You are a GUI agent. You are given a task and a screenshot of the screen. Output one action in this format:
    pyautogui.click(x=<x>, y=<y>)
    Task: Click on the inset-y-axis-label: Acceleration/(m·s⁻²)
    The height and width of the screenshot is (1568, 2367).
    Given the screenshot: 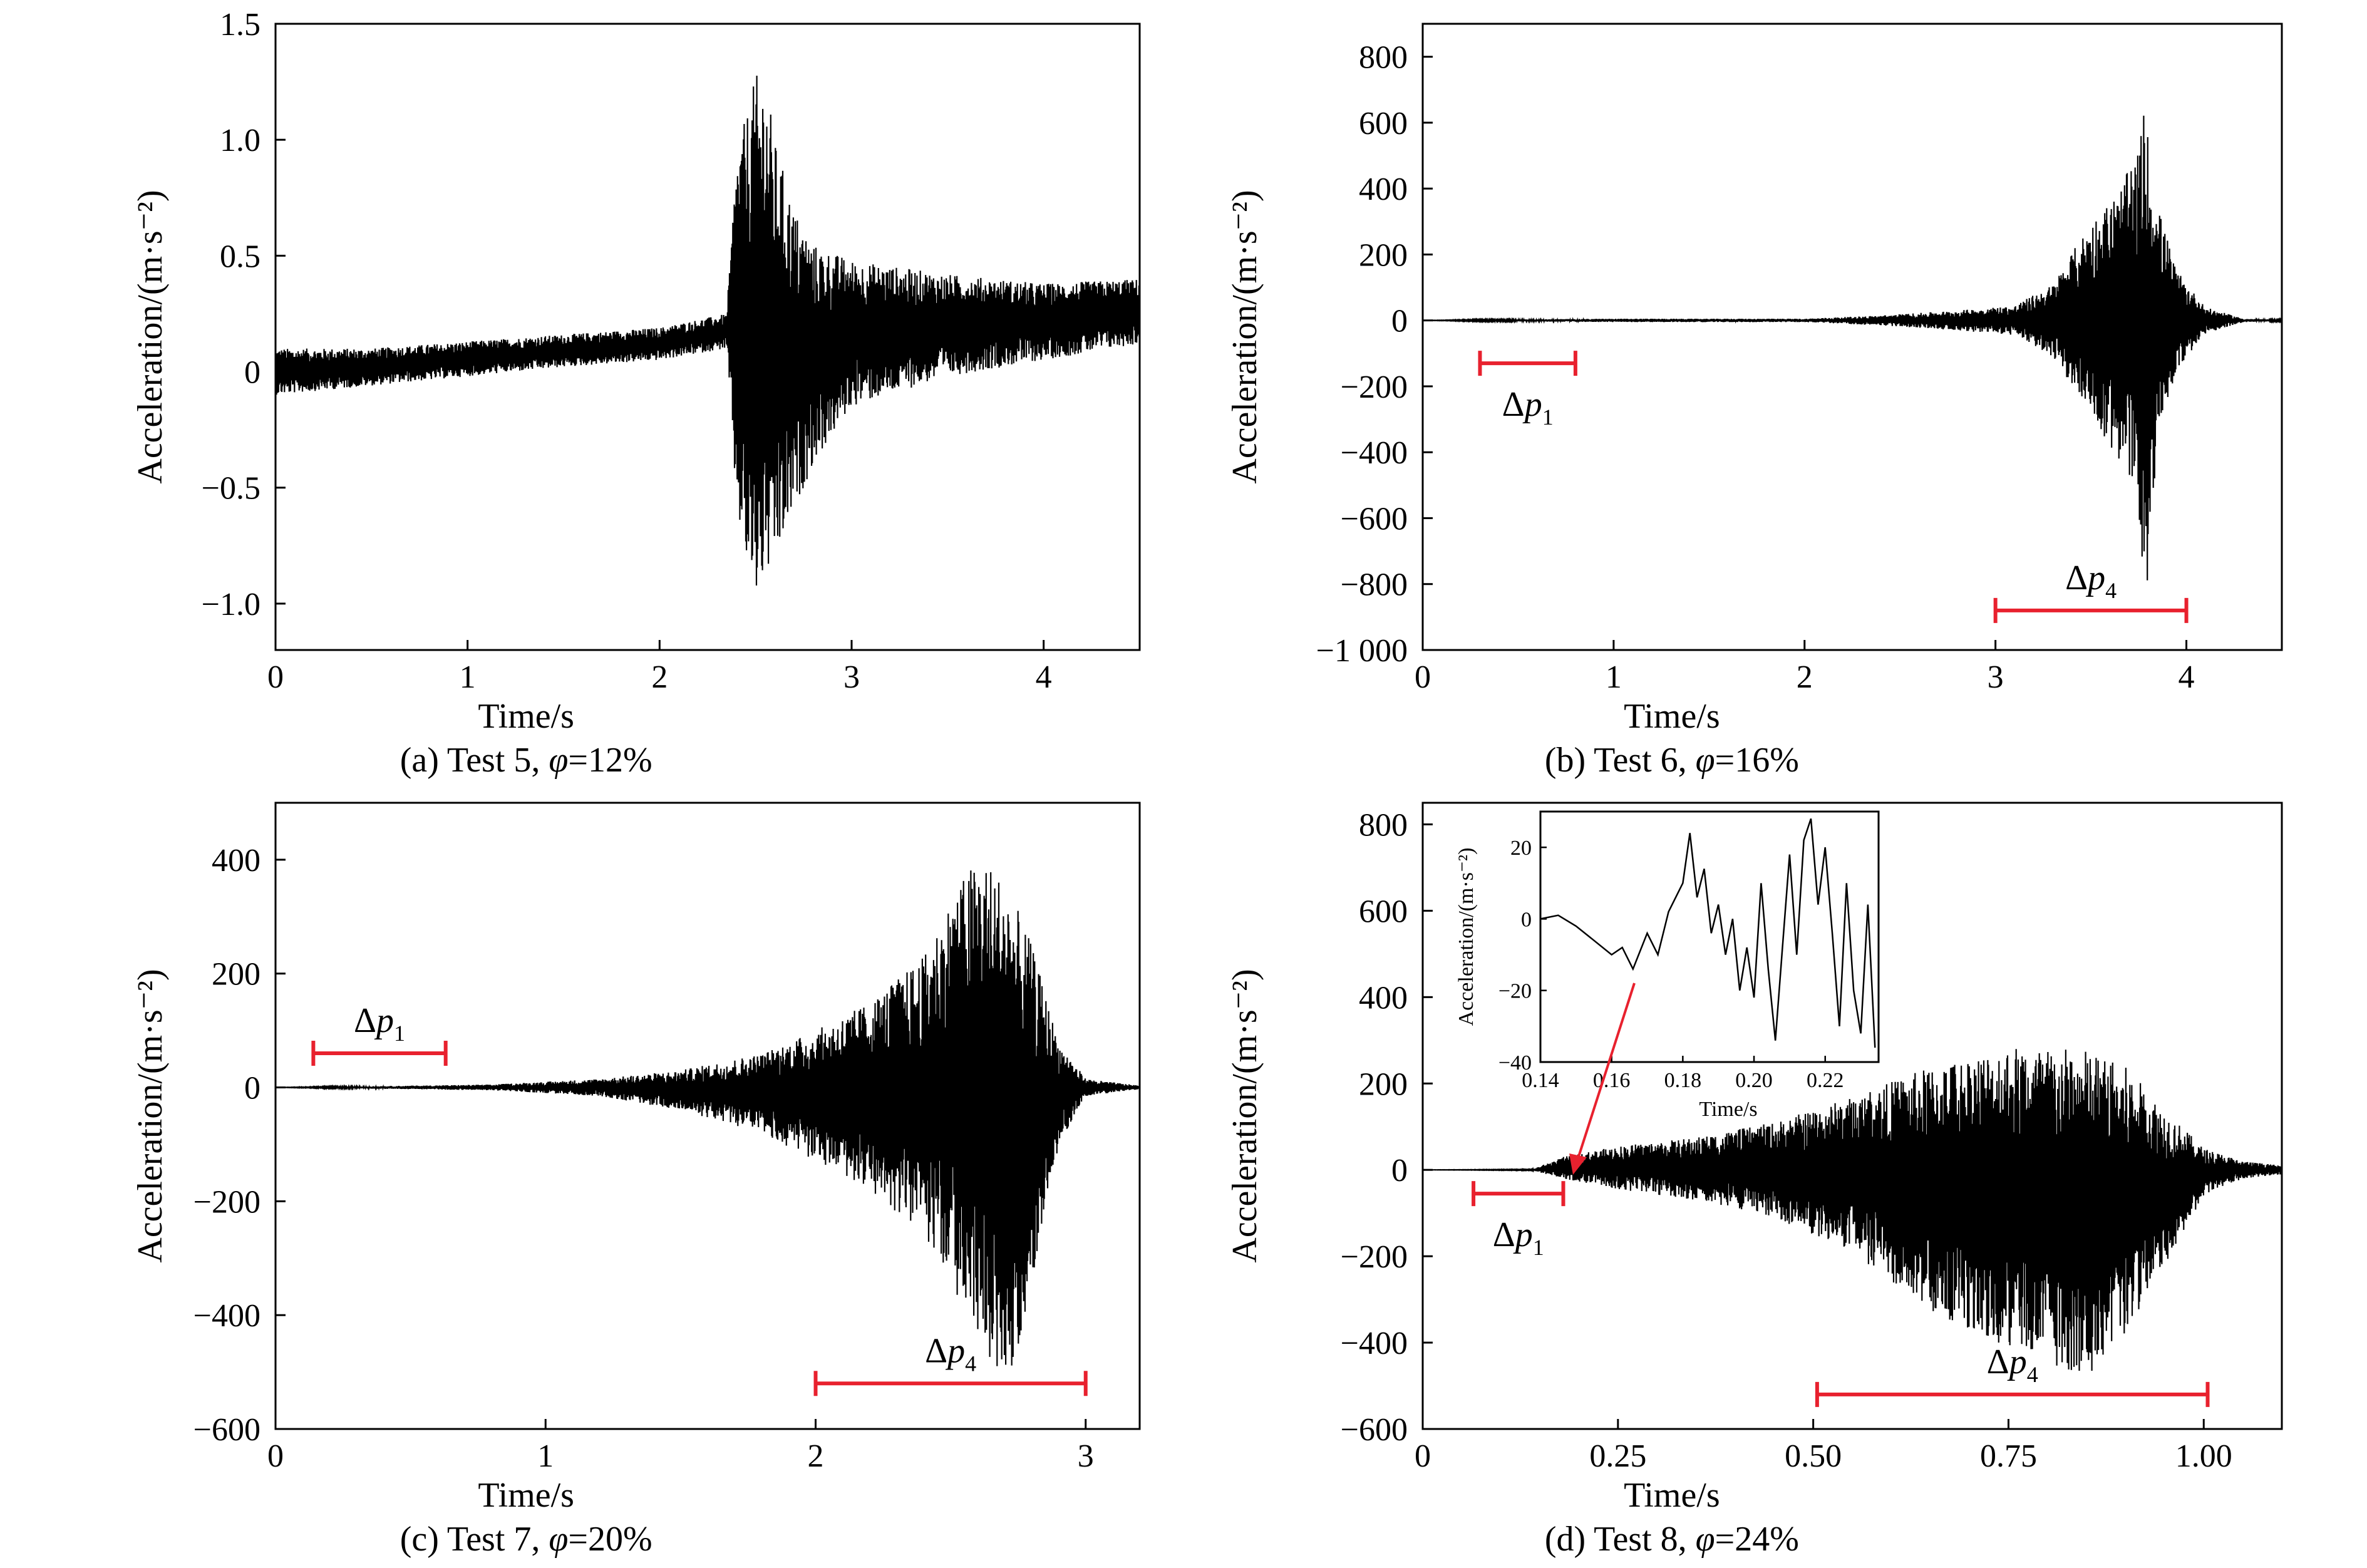 What is the action you would take?
    pyautogui.click(x=1466, y=937)
    